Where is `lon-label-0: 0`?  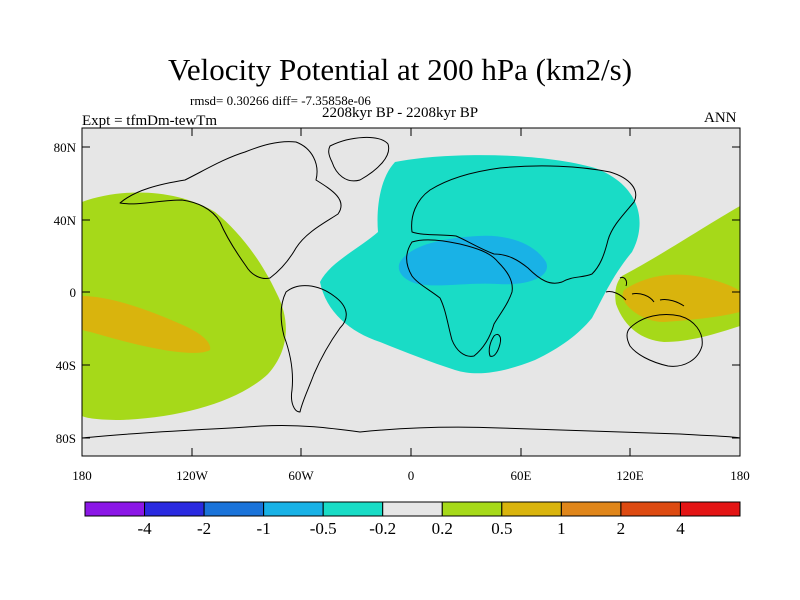
lon-label-0: 0 is located at coordinates (411, 475).